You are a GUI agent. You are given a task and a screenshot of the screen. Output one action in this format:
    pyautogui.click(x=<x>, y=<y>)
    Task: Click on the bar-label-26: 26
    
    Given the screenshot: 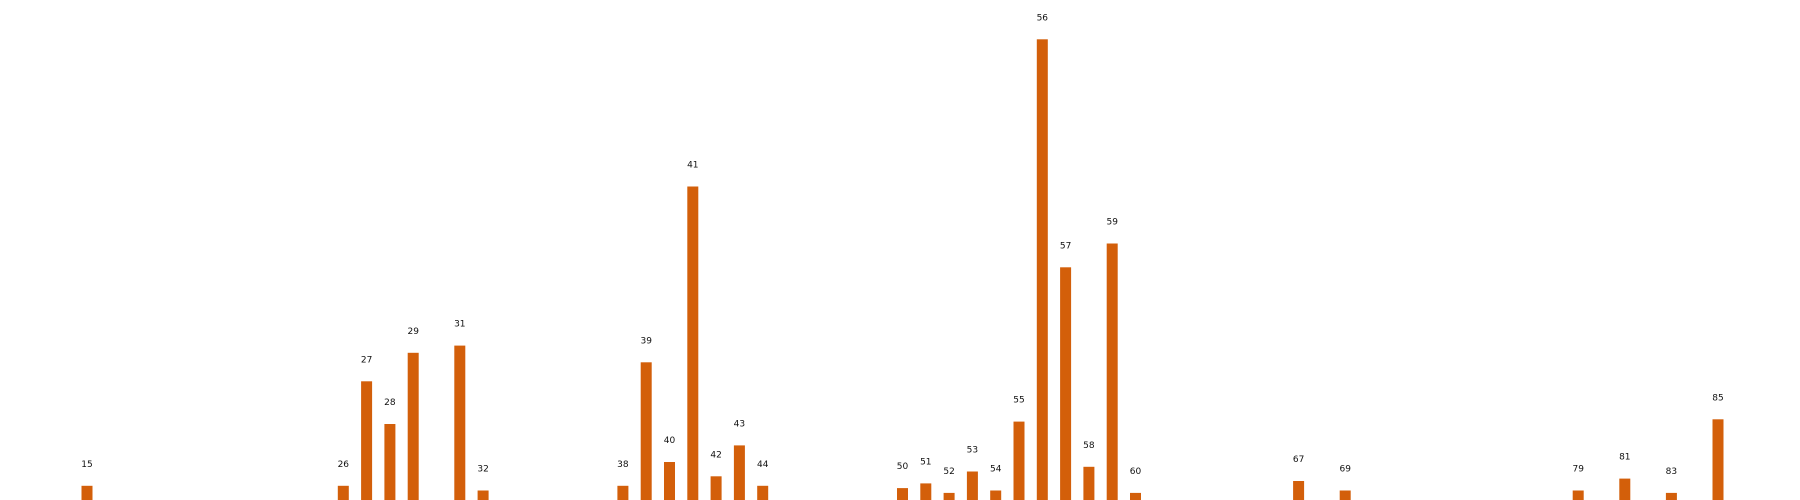 What is the action you would take?
    pyautogui.click(x=344, y=465)
    